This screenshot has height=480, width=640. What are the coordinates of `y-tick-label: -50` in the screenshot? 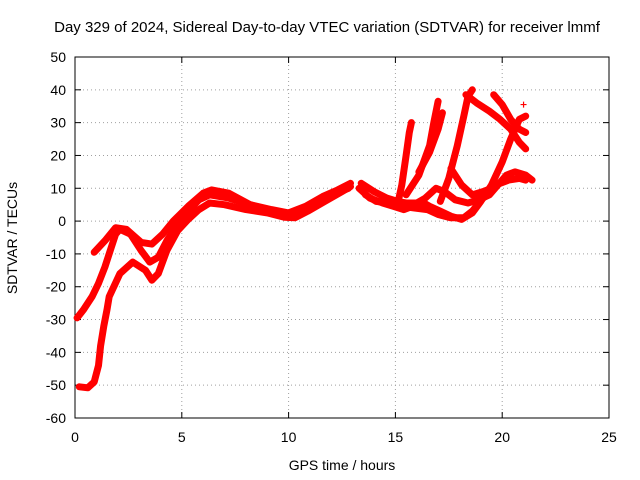 It's located at (56, 385).